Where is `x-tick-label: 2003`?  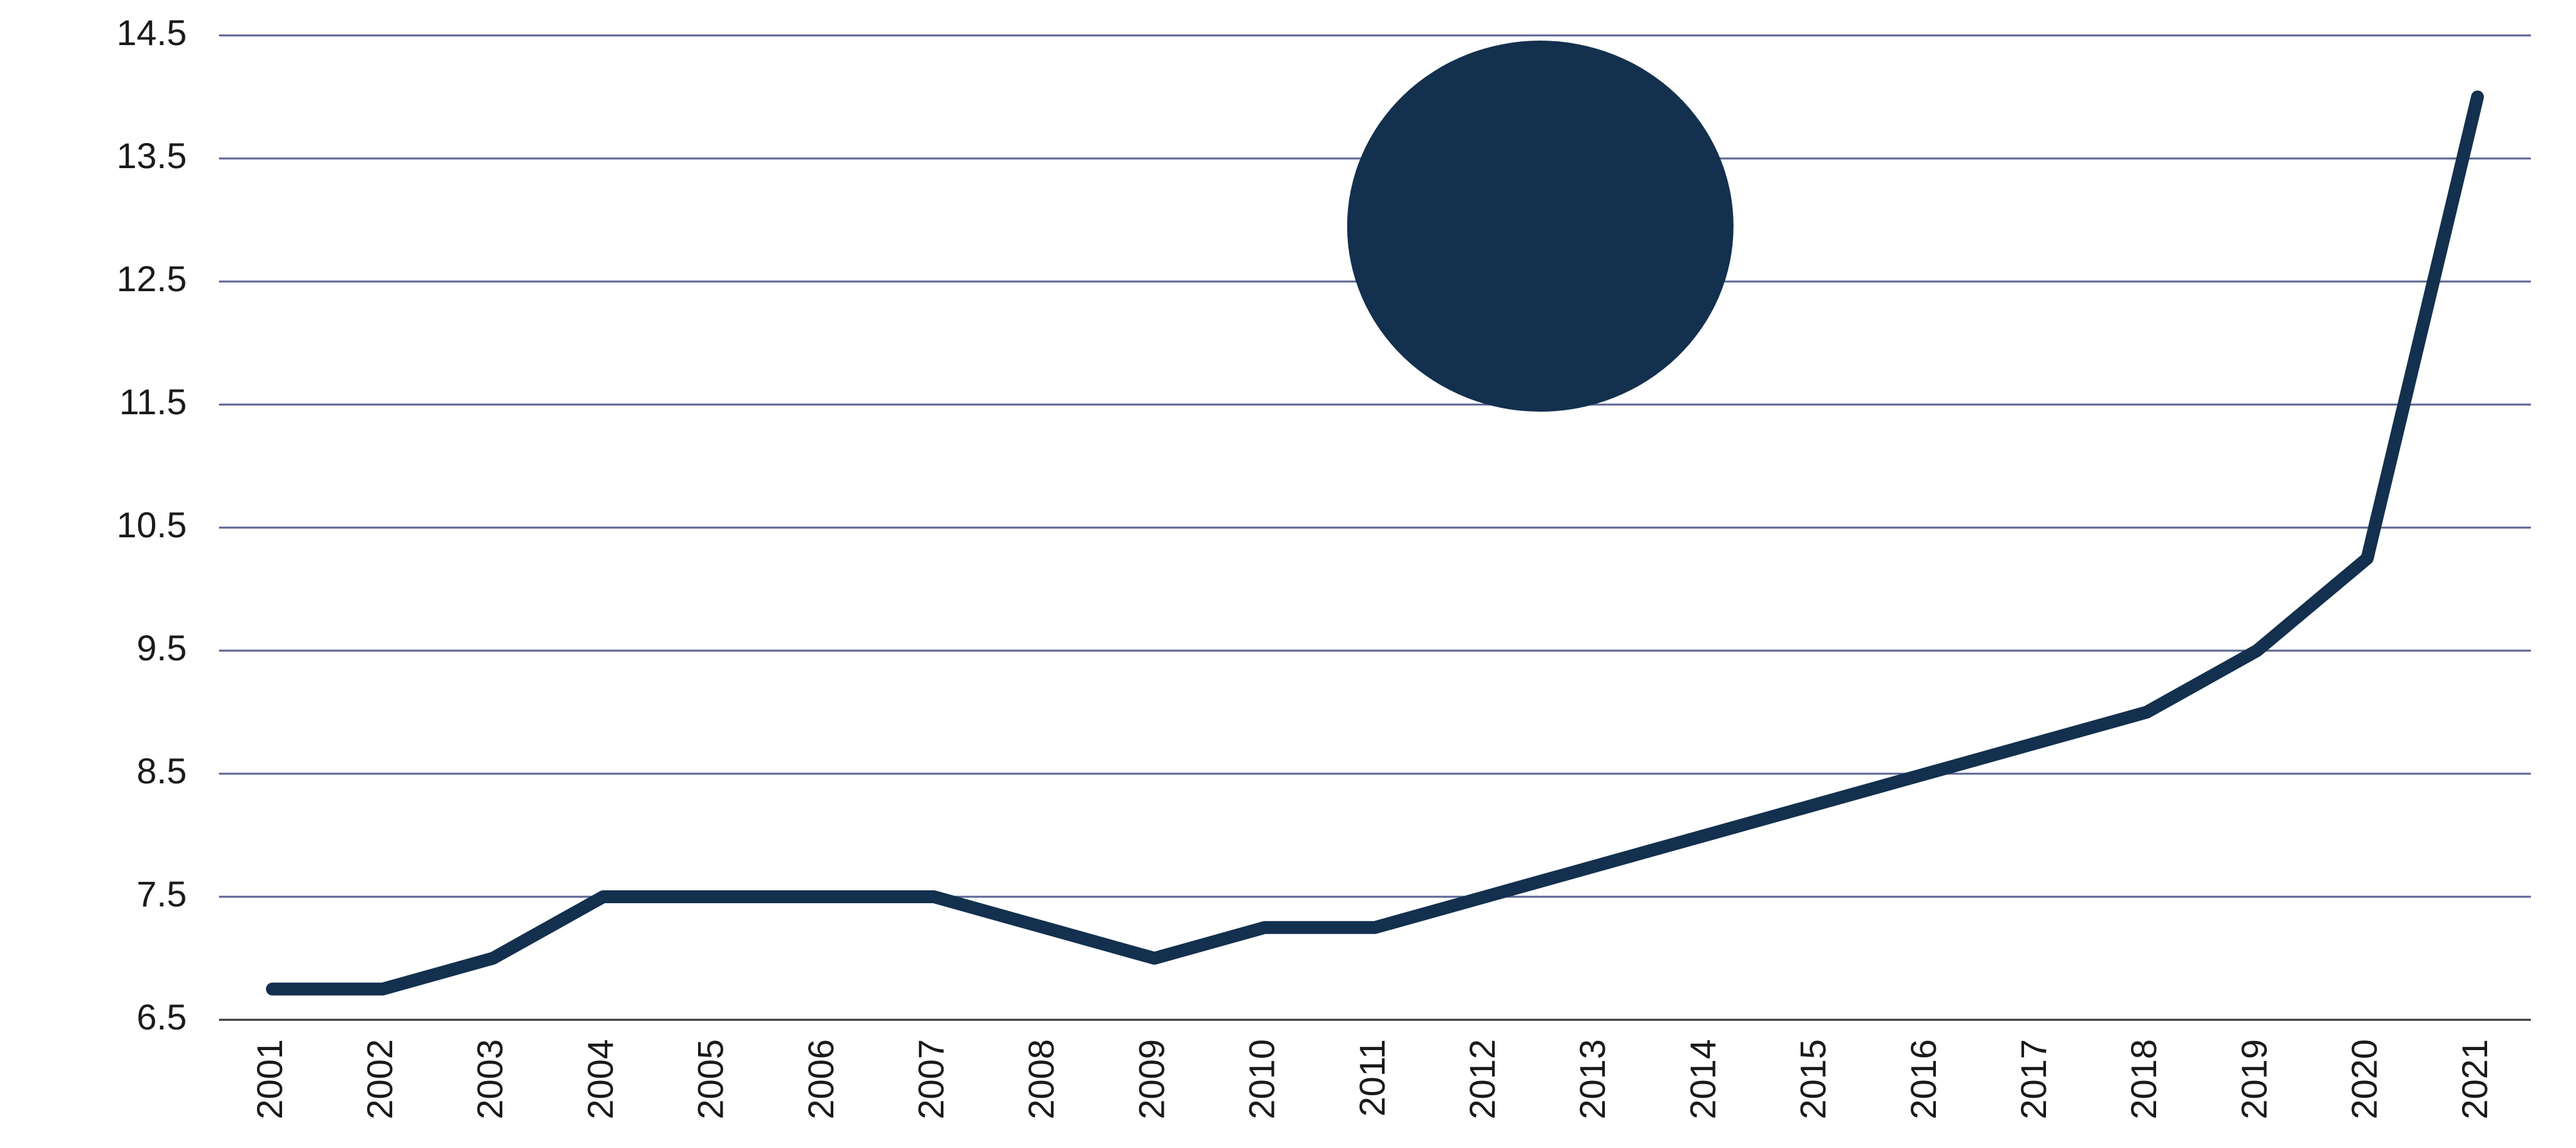
x-tick-label: 2003 is located at coordinates (490, 1079).